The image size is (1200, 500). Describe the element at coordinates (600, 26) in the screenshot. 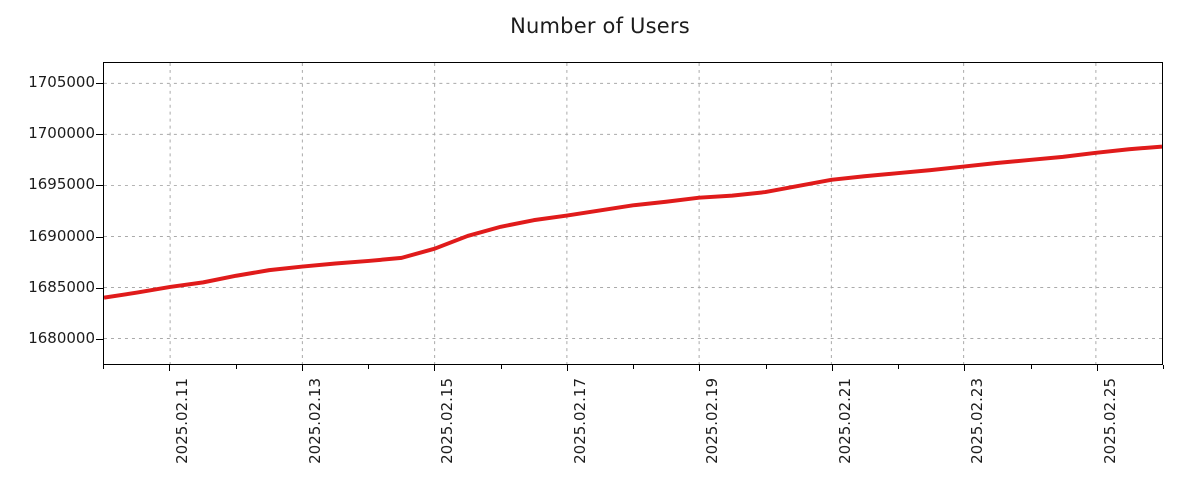

I see `chart-title: Number of Users` at that location.